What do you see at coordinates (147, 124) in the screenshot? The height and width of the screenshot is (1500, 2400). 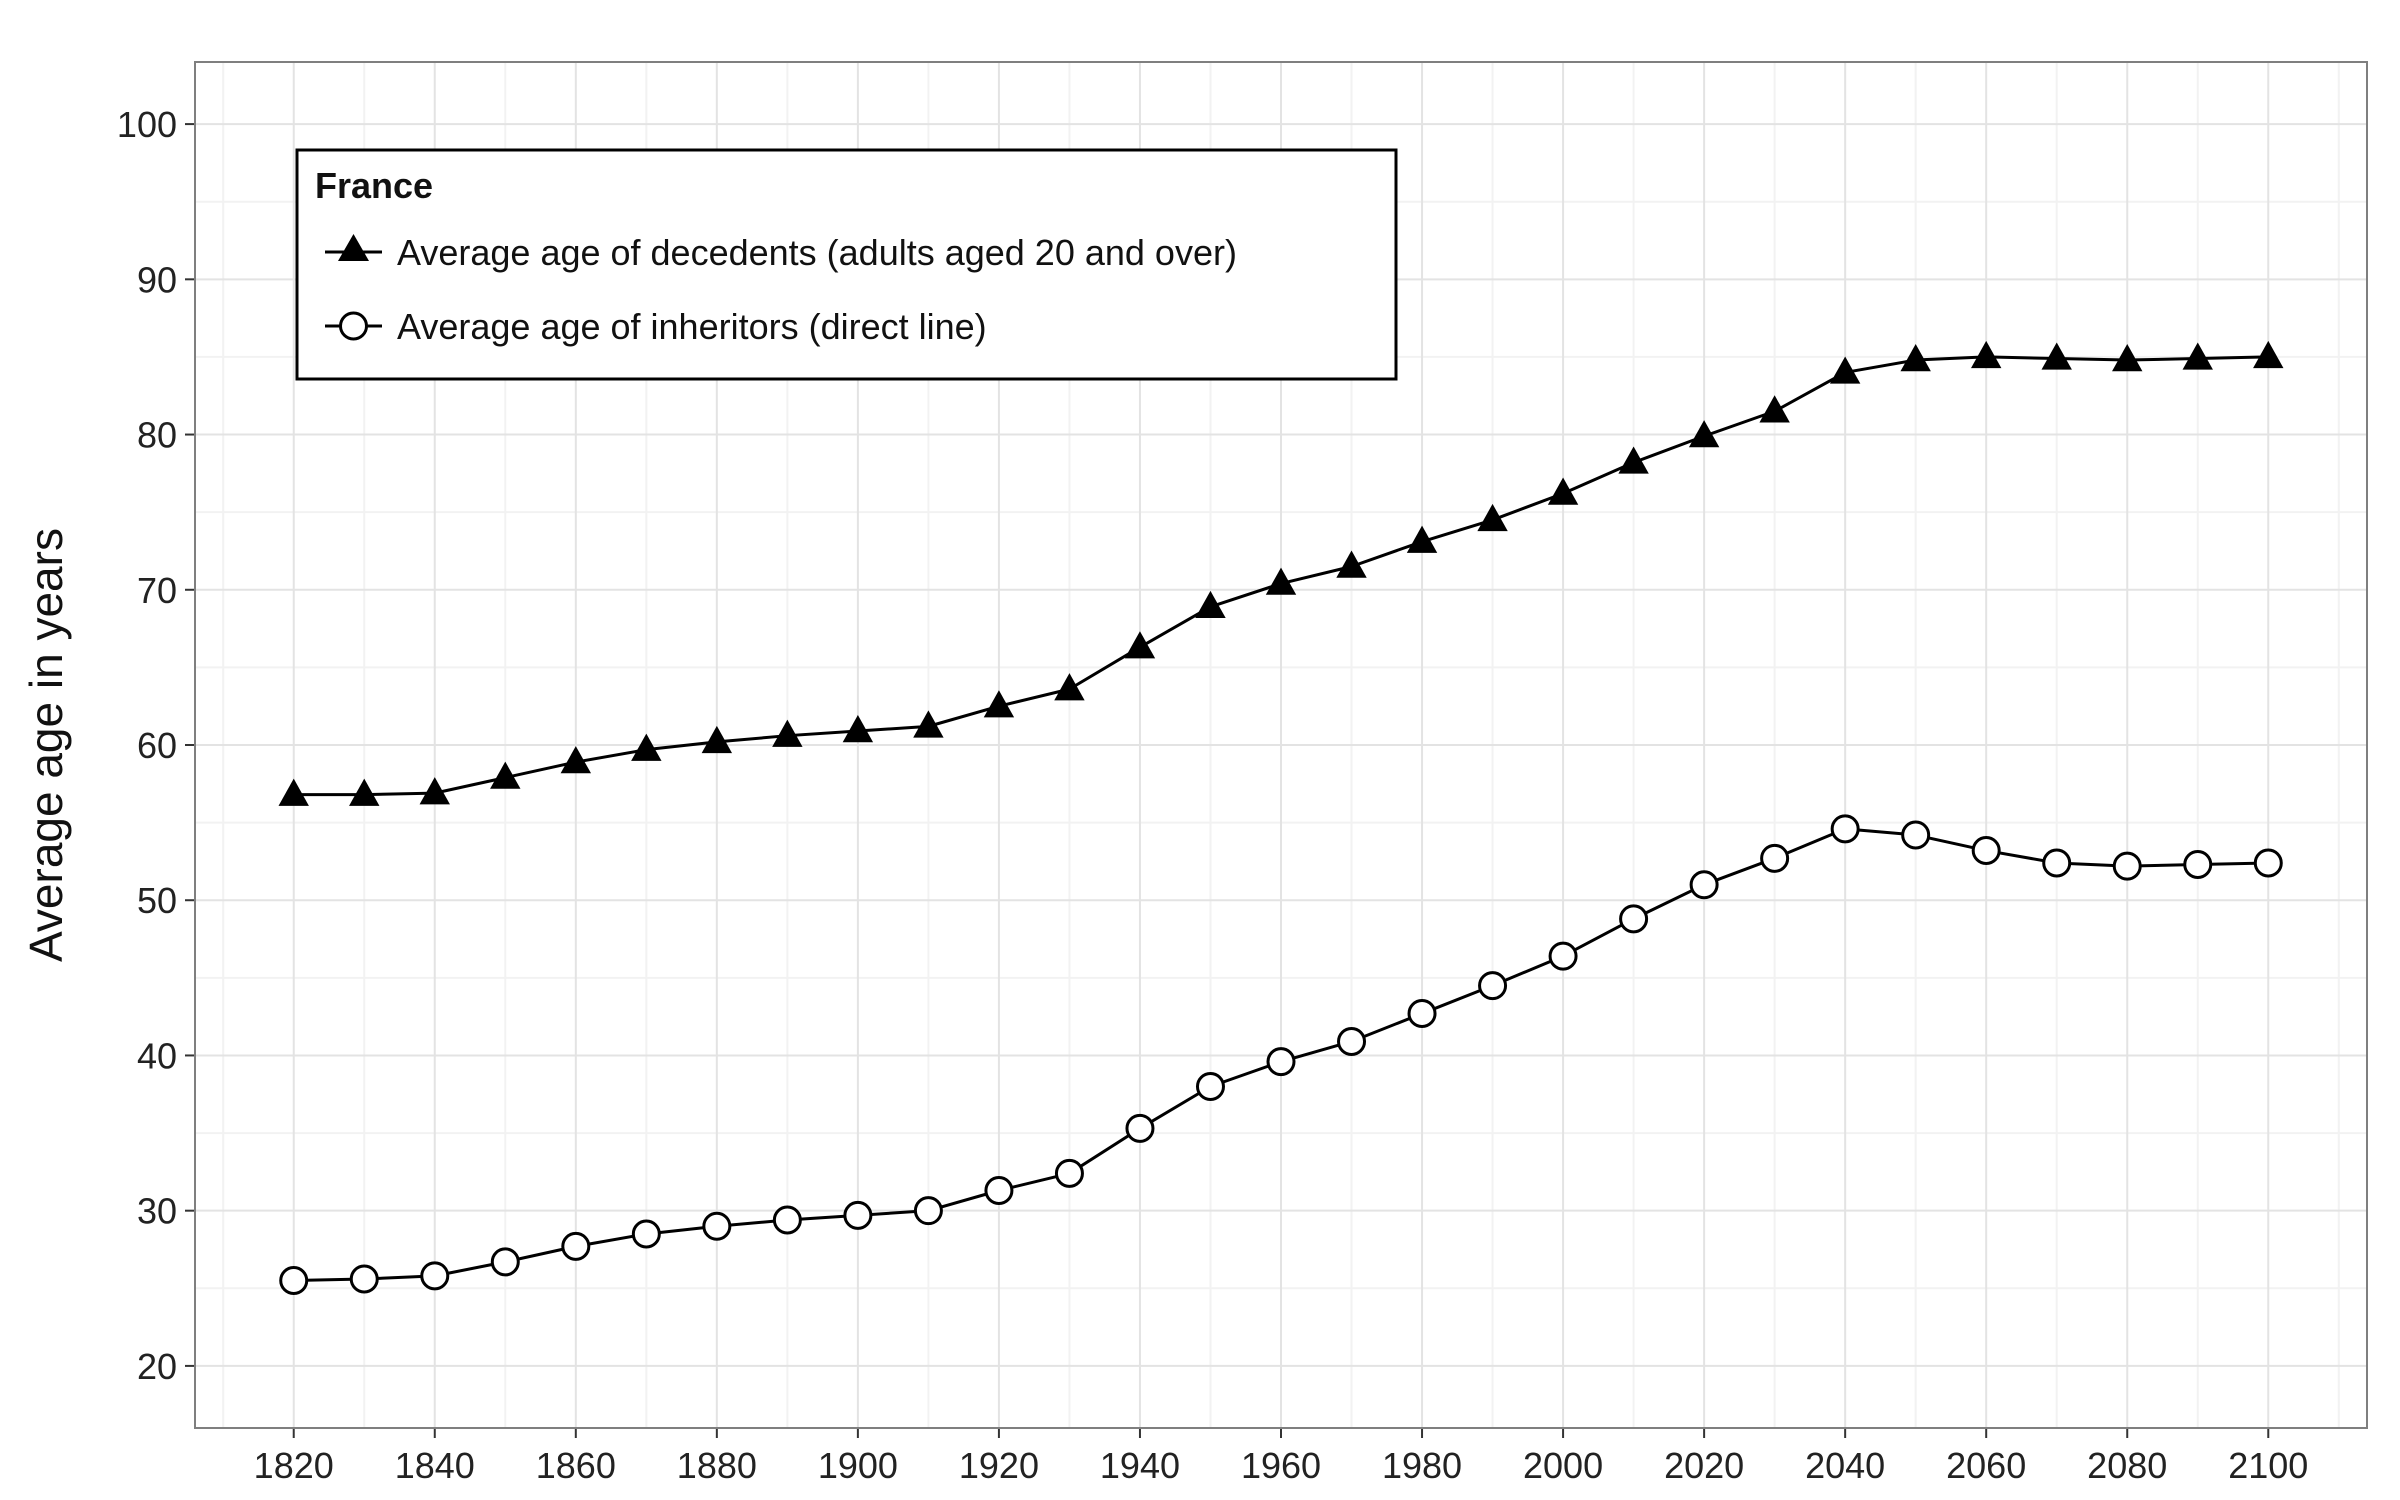 I see `y-tick-label: 100` at bounding box center [147, 124].